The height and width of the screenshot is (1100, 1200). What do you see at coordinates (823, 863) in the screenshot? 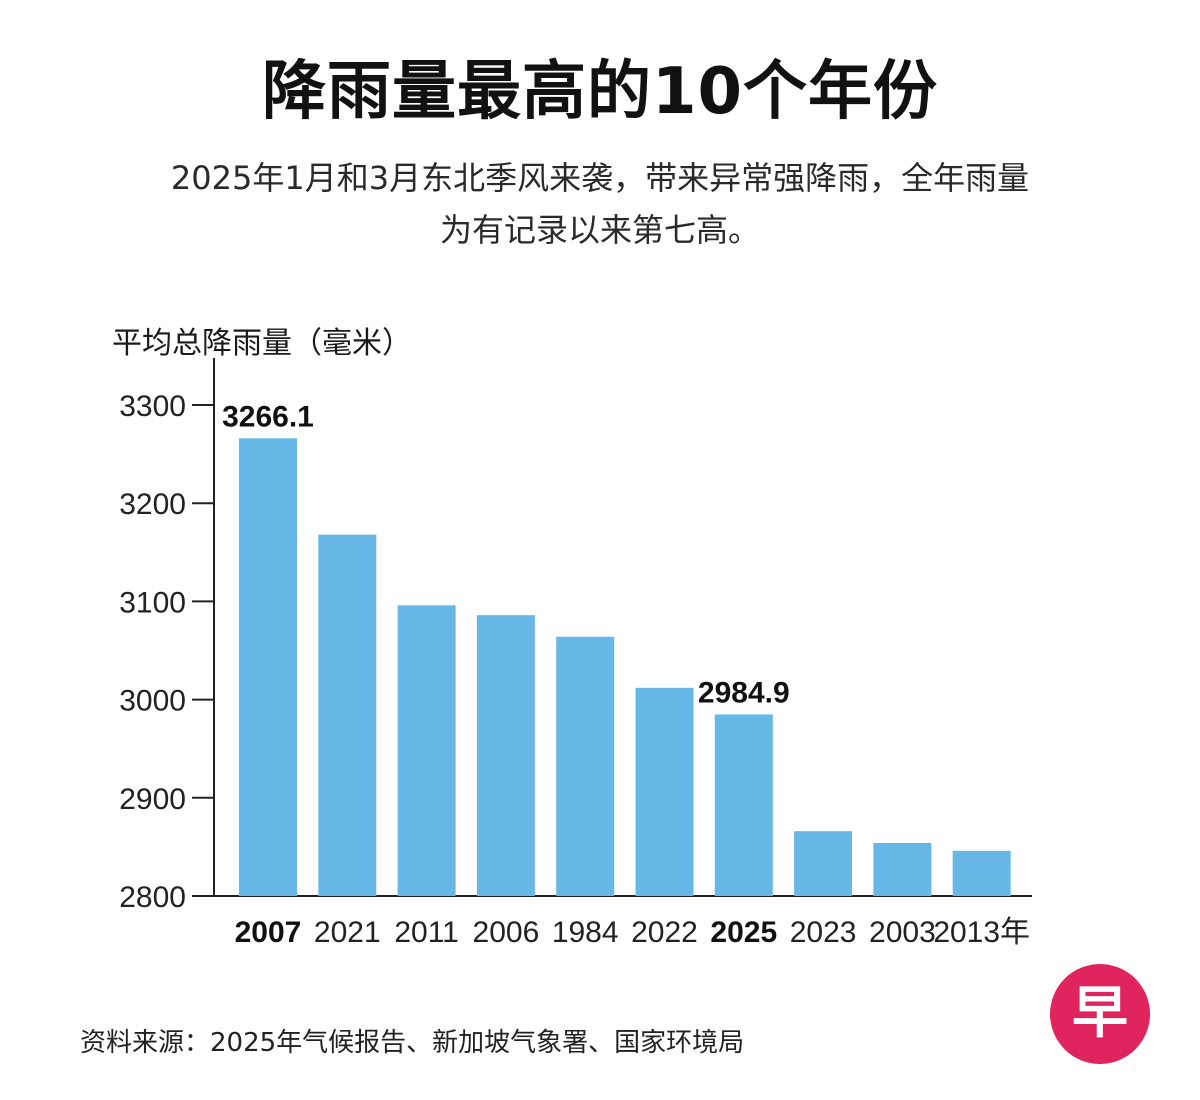
I see `bar-2023` at bounding box center [823, 863].